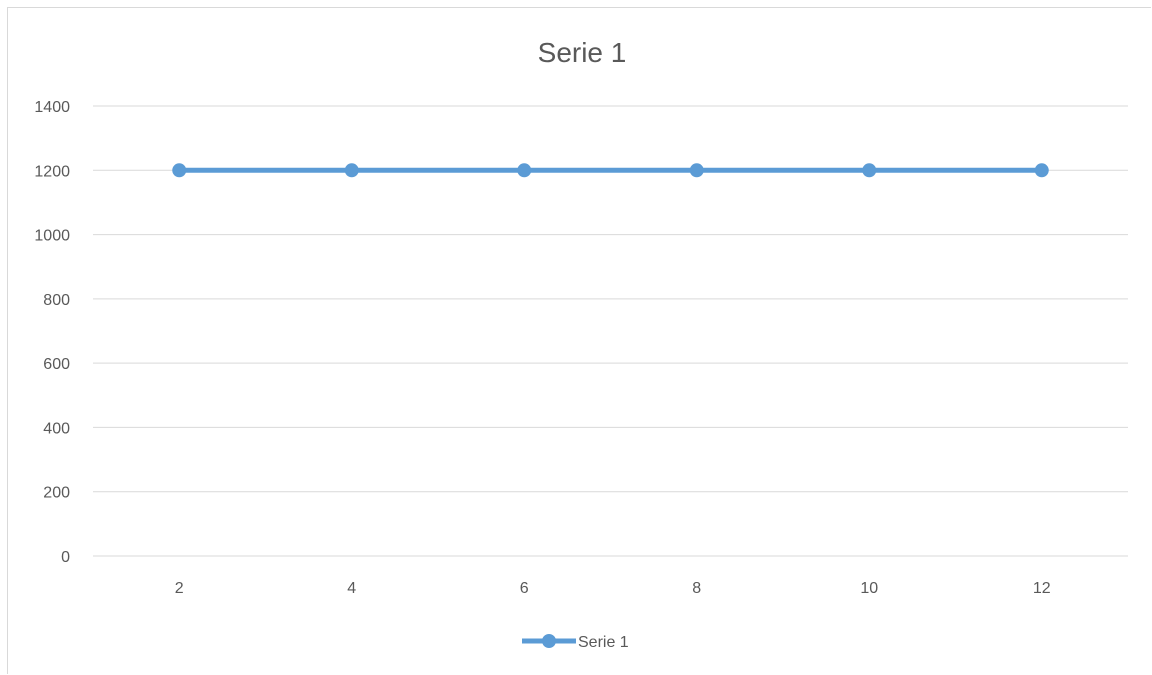  Describe the element at coordinates (696, 588) in the screenshot. I see `x-tick-label: 8` at that location.